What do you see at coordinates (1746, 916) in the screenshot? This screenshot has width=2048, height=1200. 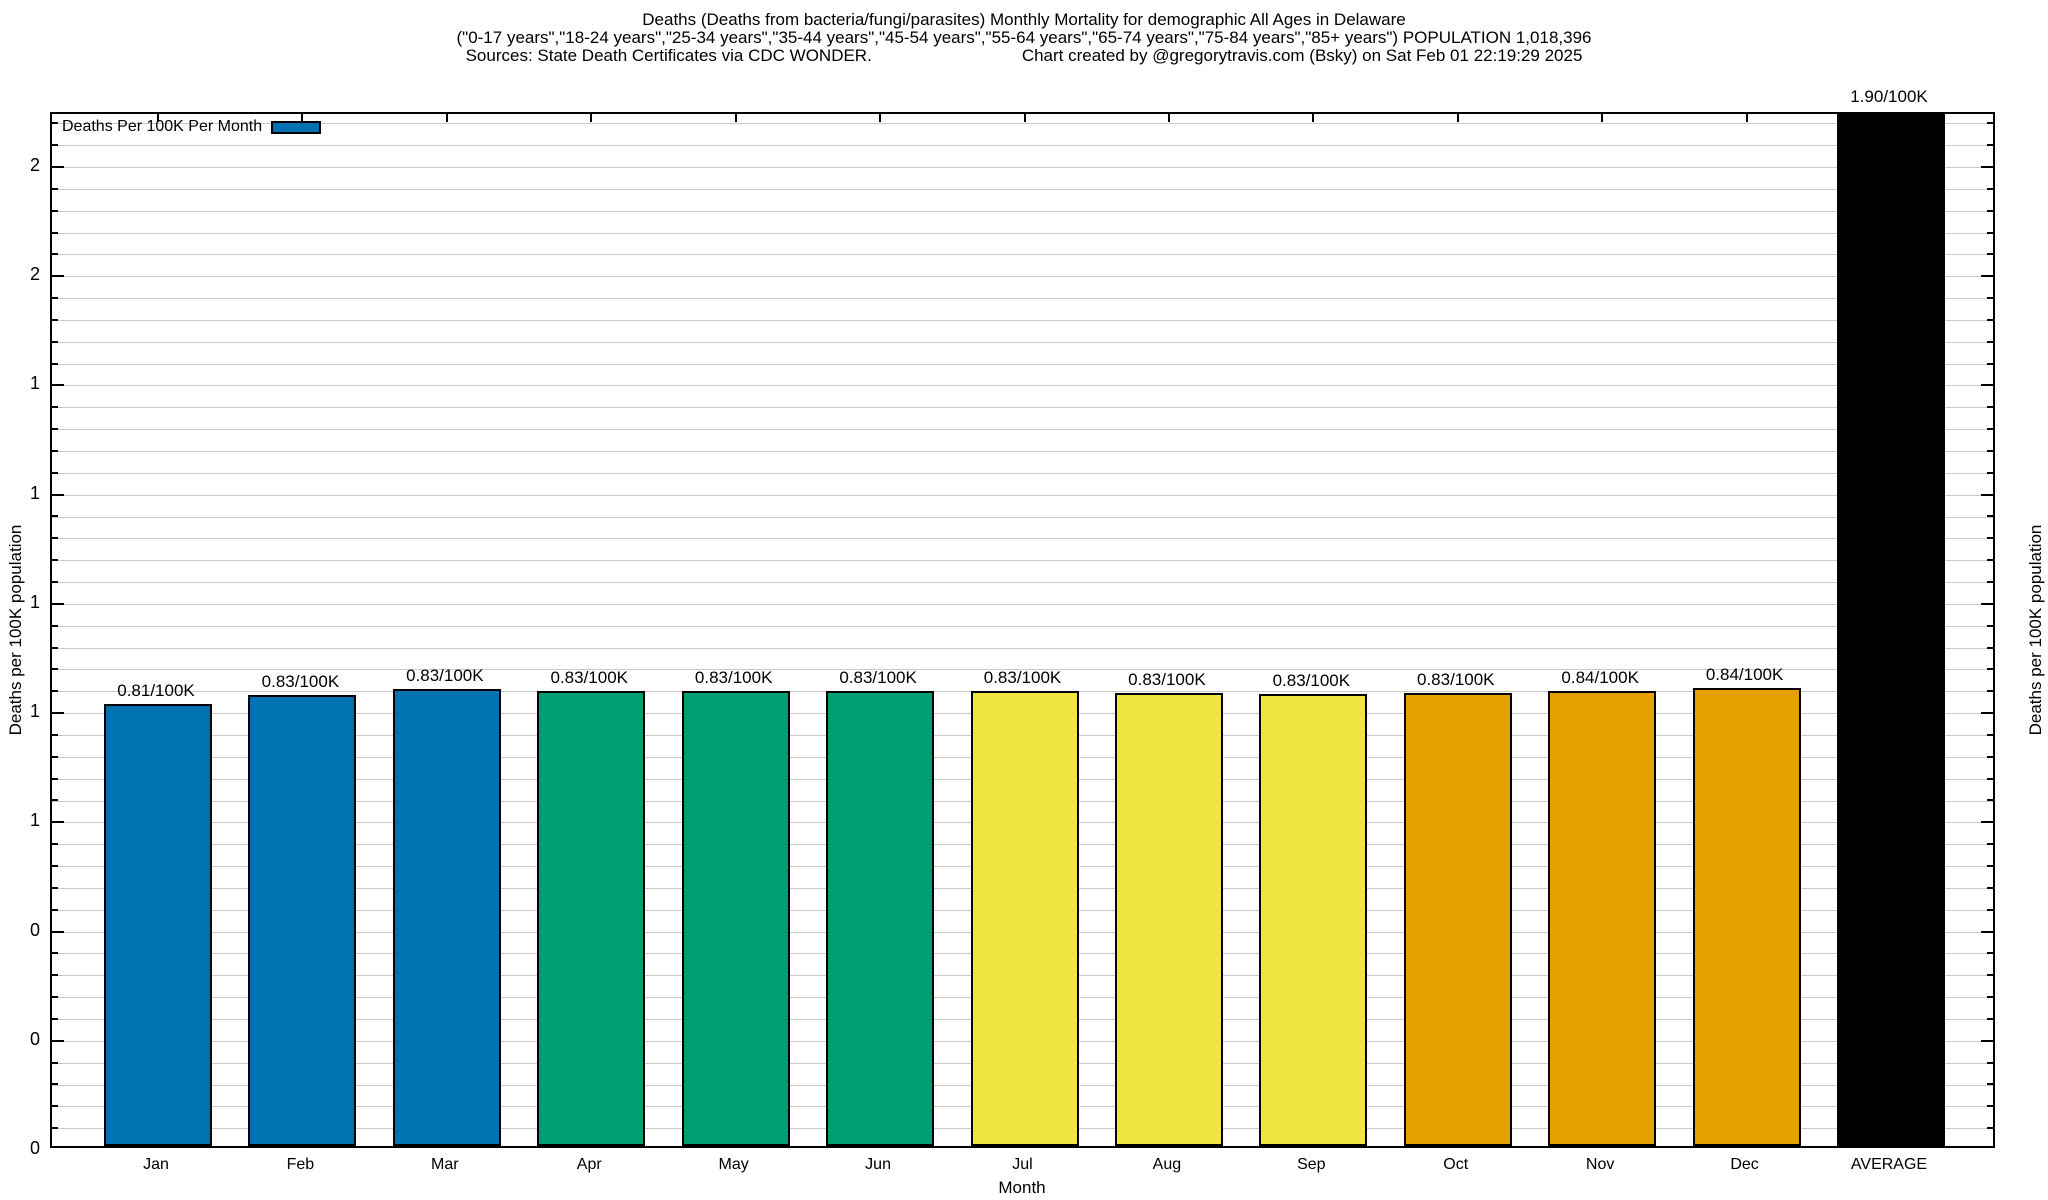 I see `bar-dec` at bounding box center [1746, 916].